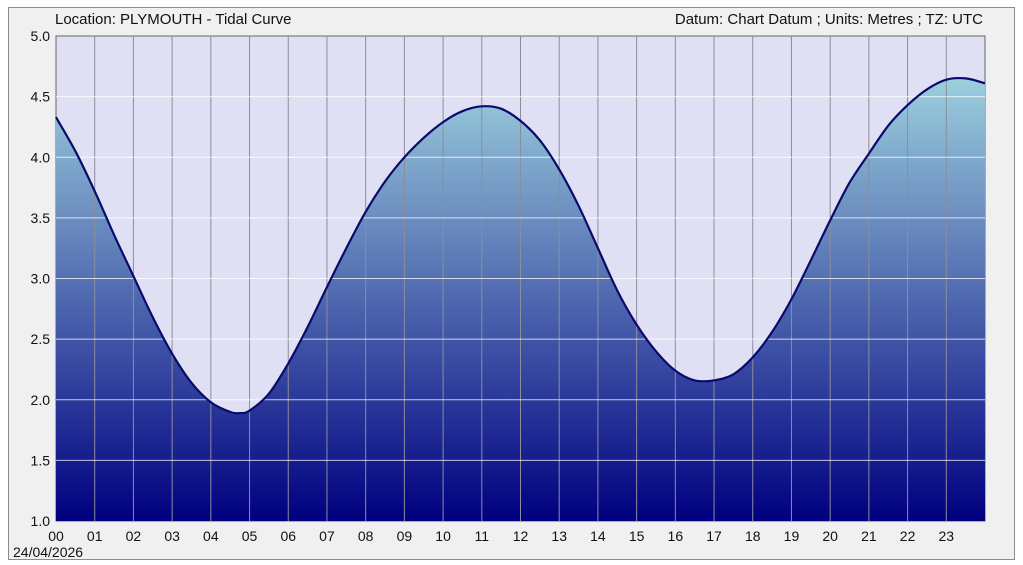 The image size is (1023, 565). Describe the element at coordinates (792, 536) in the screenshot. I see `x-tick-label: 19` at that location.